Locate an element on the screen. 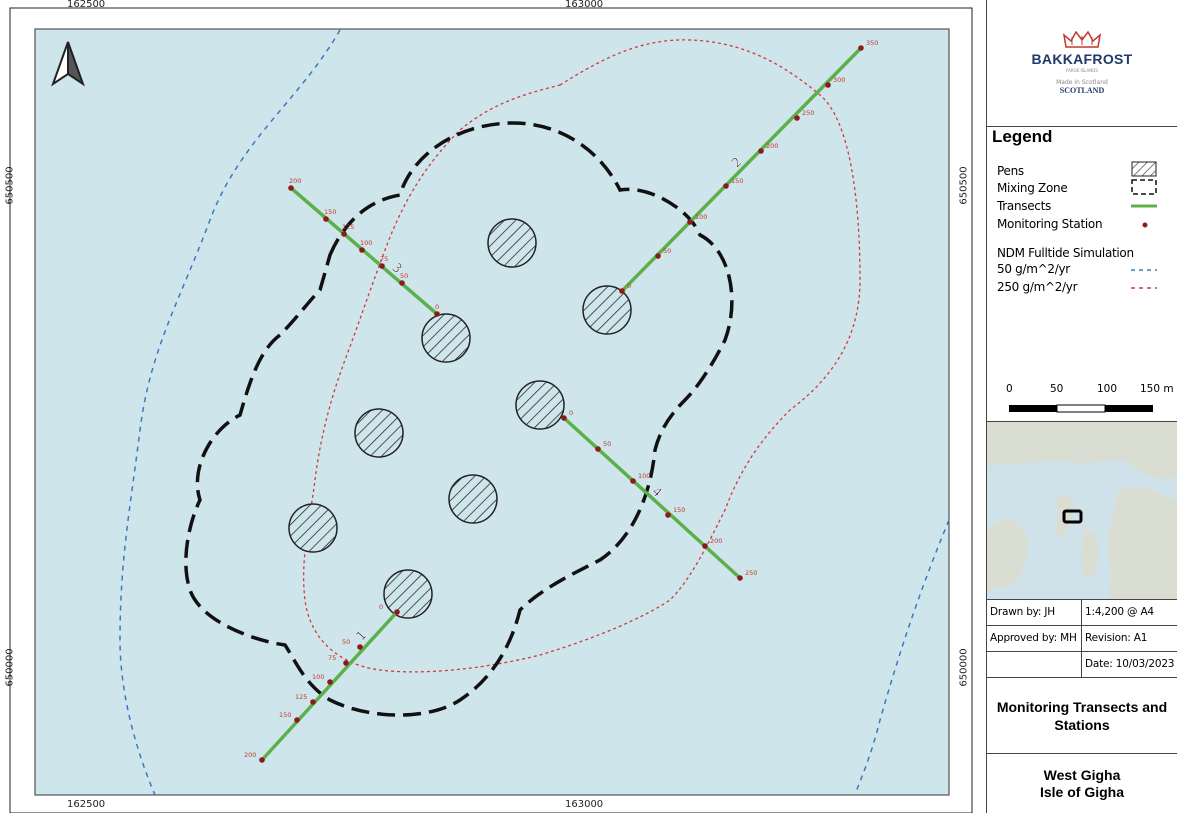 The height and width of the screenshot is (817, 1177). site-name: West Gigha is located at coordinates (1082, 774).